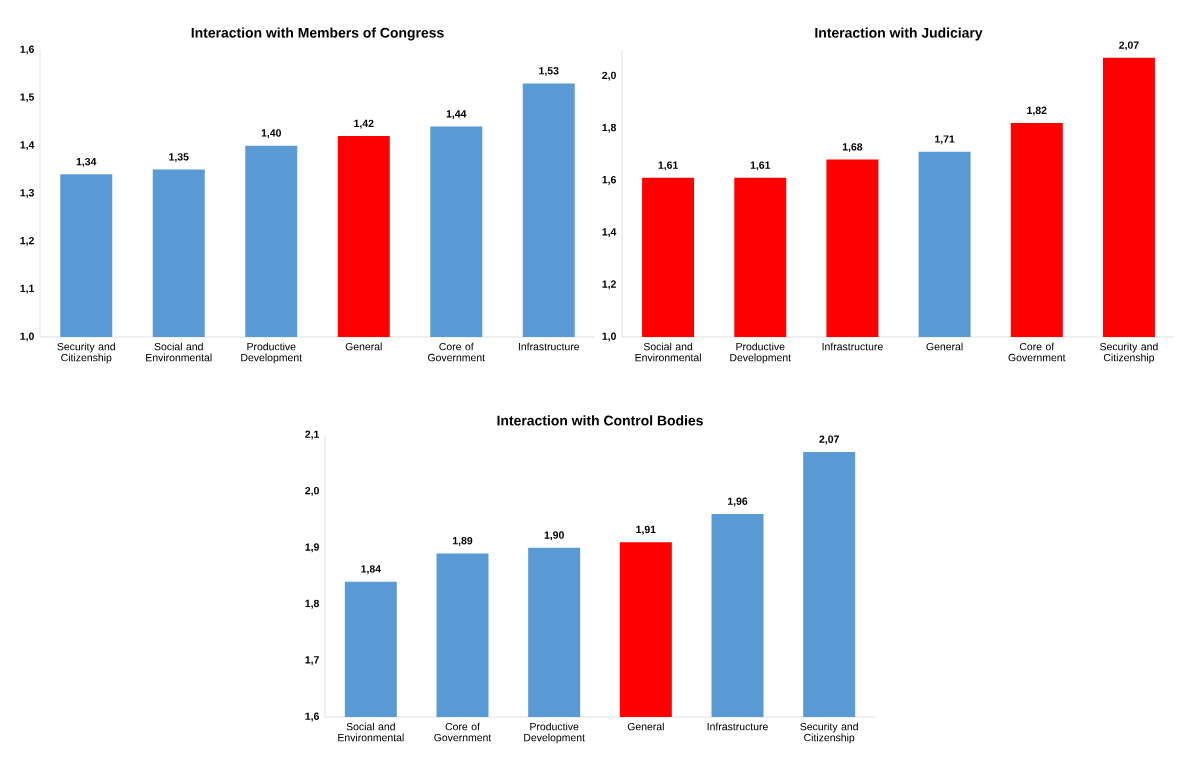 This screenshot has height=763, width=1178. I want to click on data-label: 1,90, so click(554, 536).